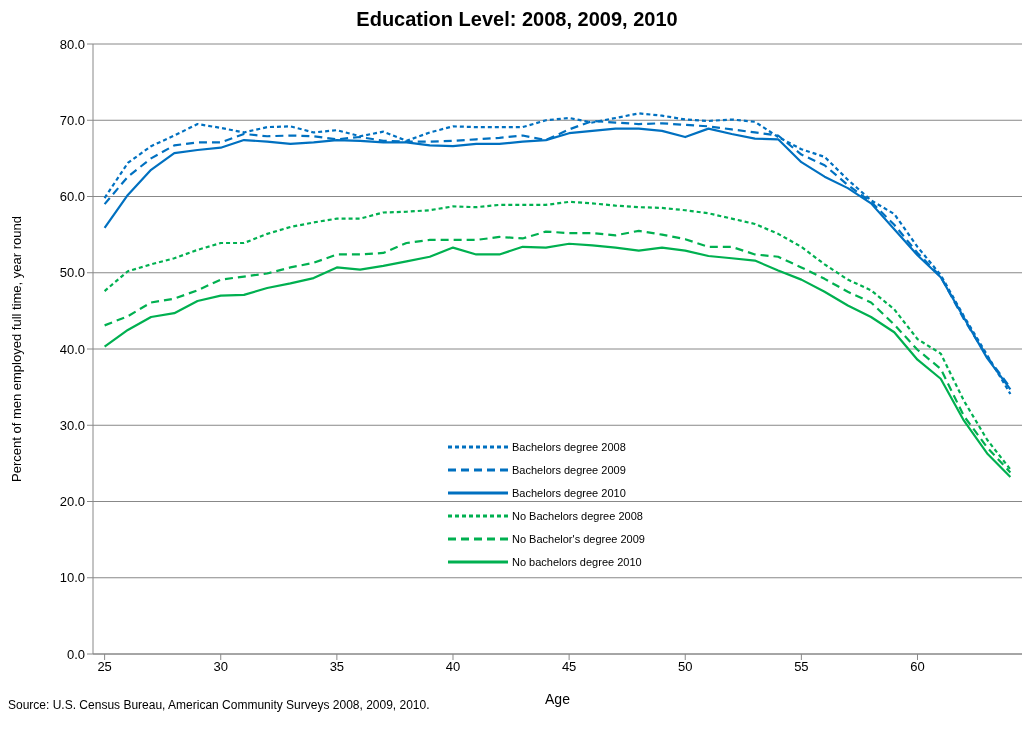 This screenshot has width=1034, height=748. Describe the element at coordinates (72, 197) in the screenshot. I see `y-tick-label: 60.0` at that location.